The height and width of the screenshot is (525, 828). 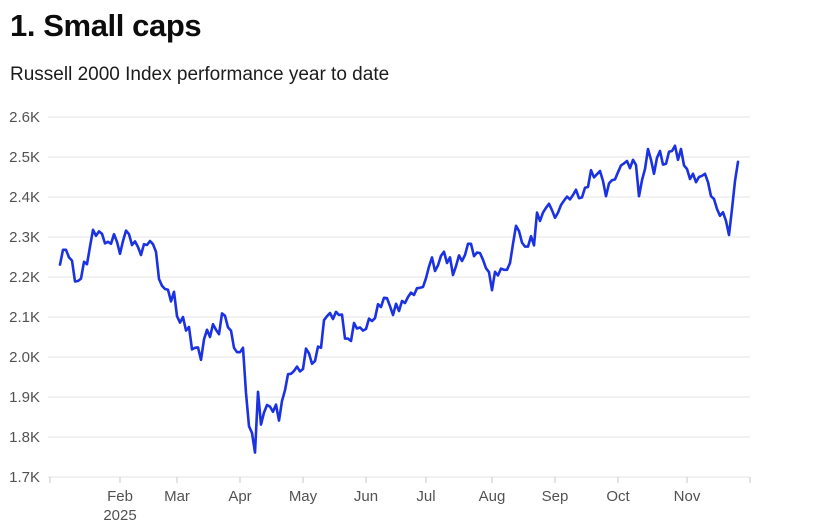 I want to click on x-axis-label: May, so click(x=303, y=496).